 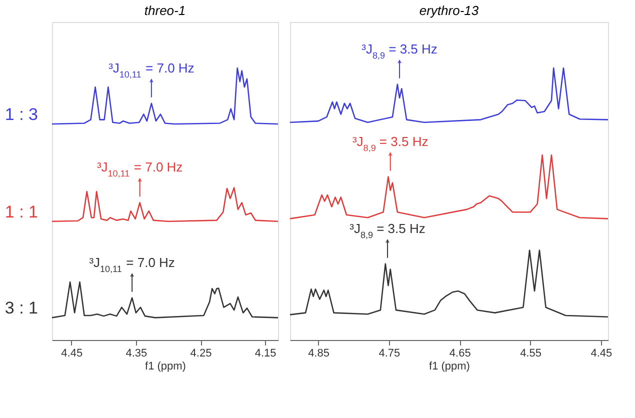 What do you see at coordinates (319, 354) in the screenshot?
I see `x-tick-label: 4.85` at bounding box center [319, 354].